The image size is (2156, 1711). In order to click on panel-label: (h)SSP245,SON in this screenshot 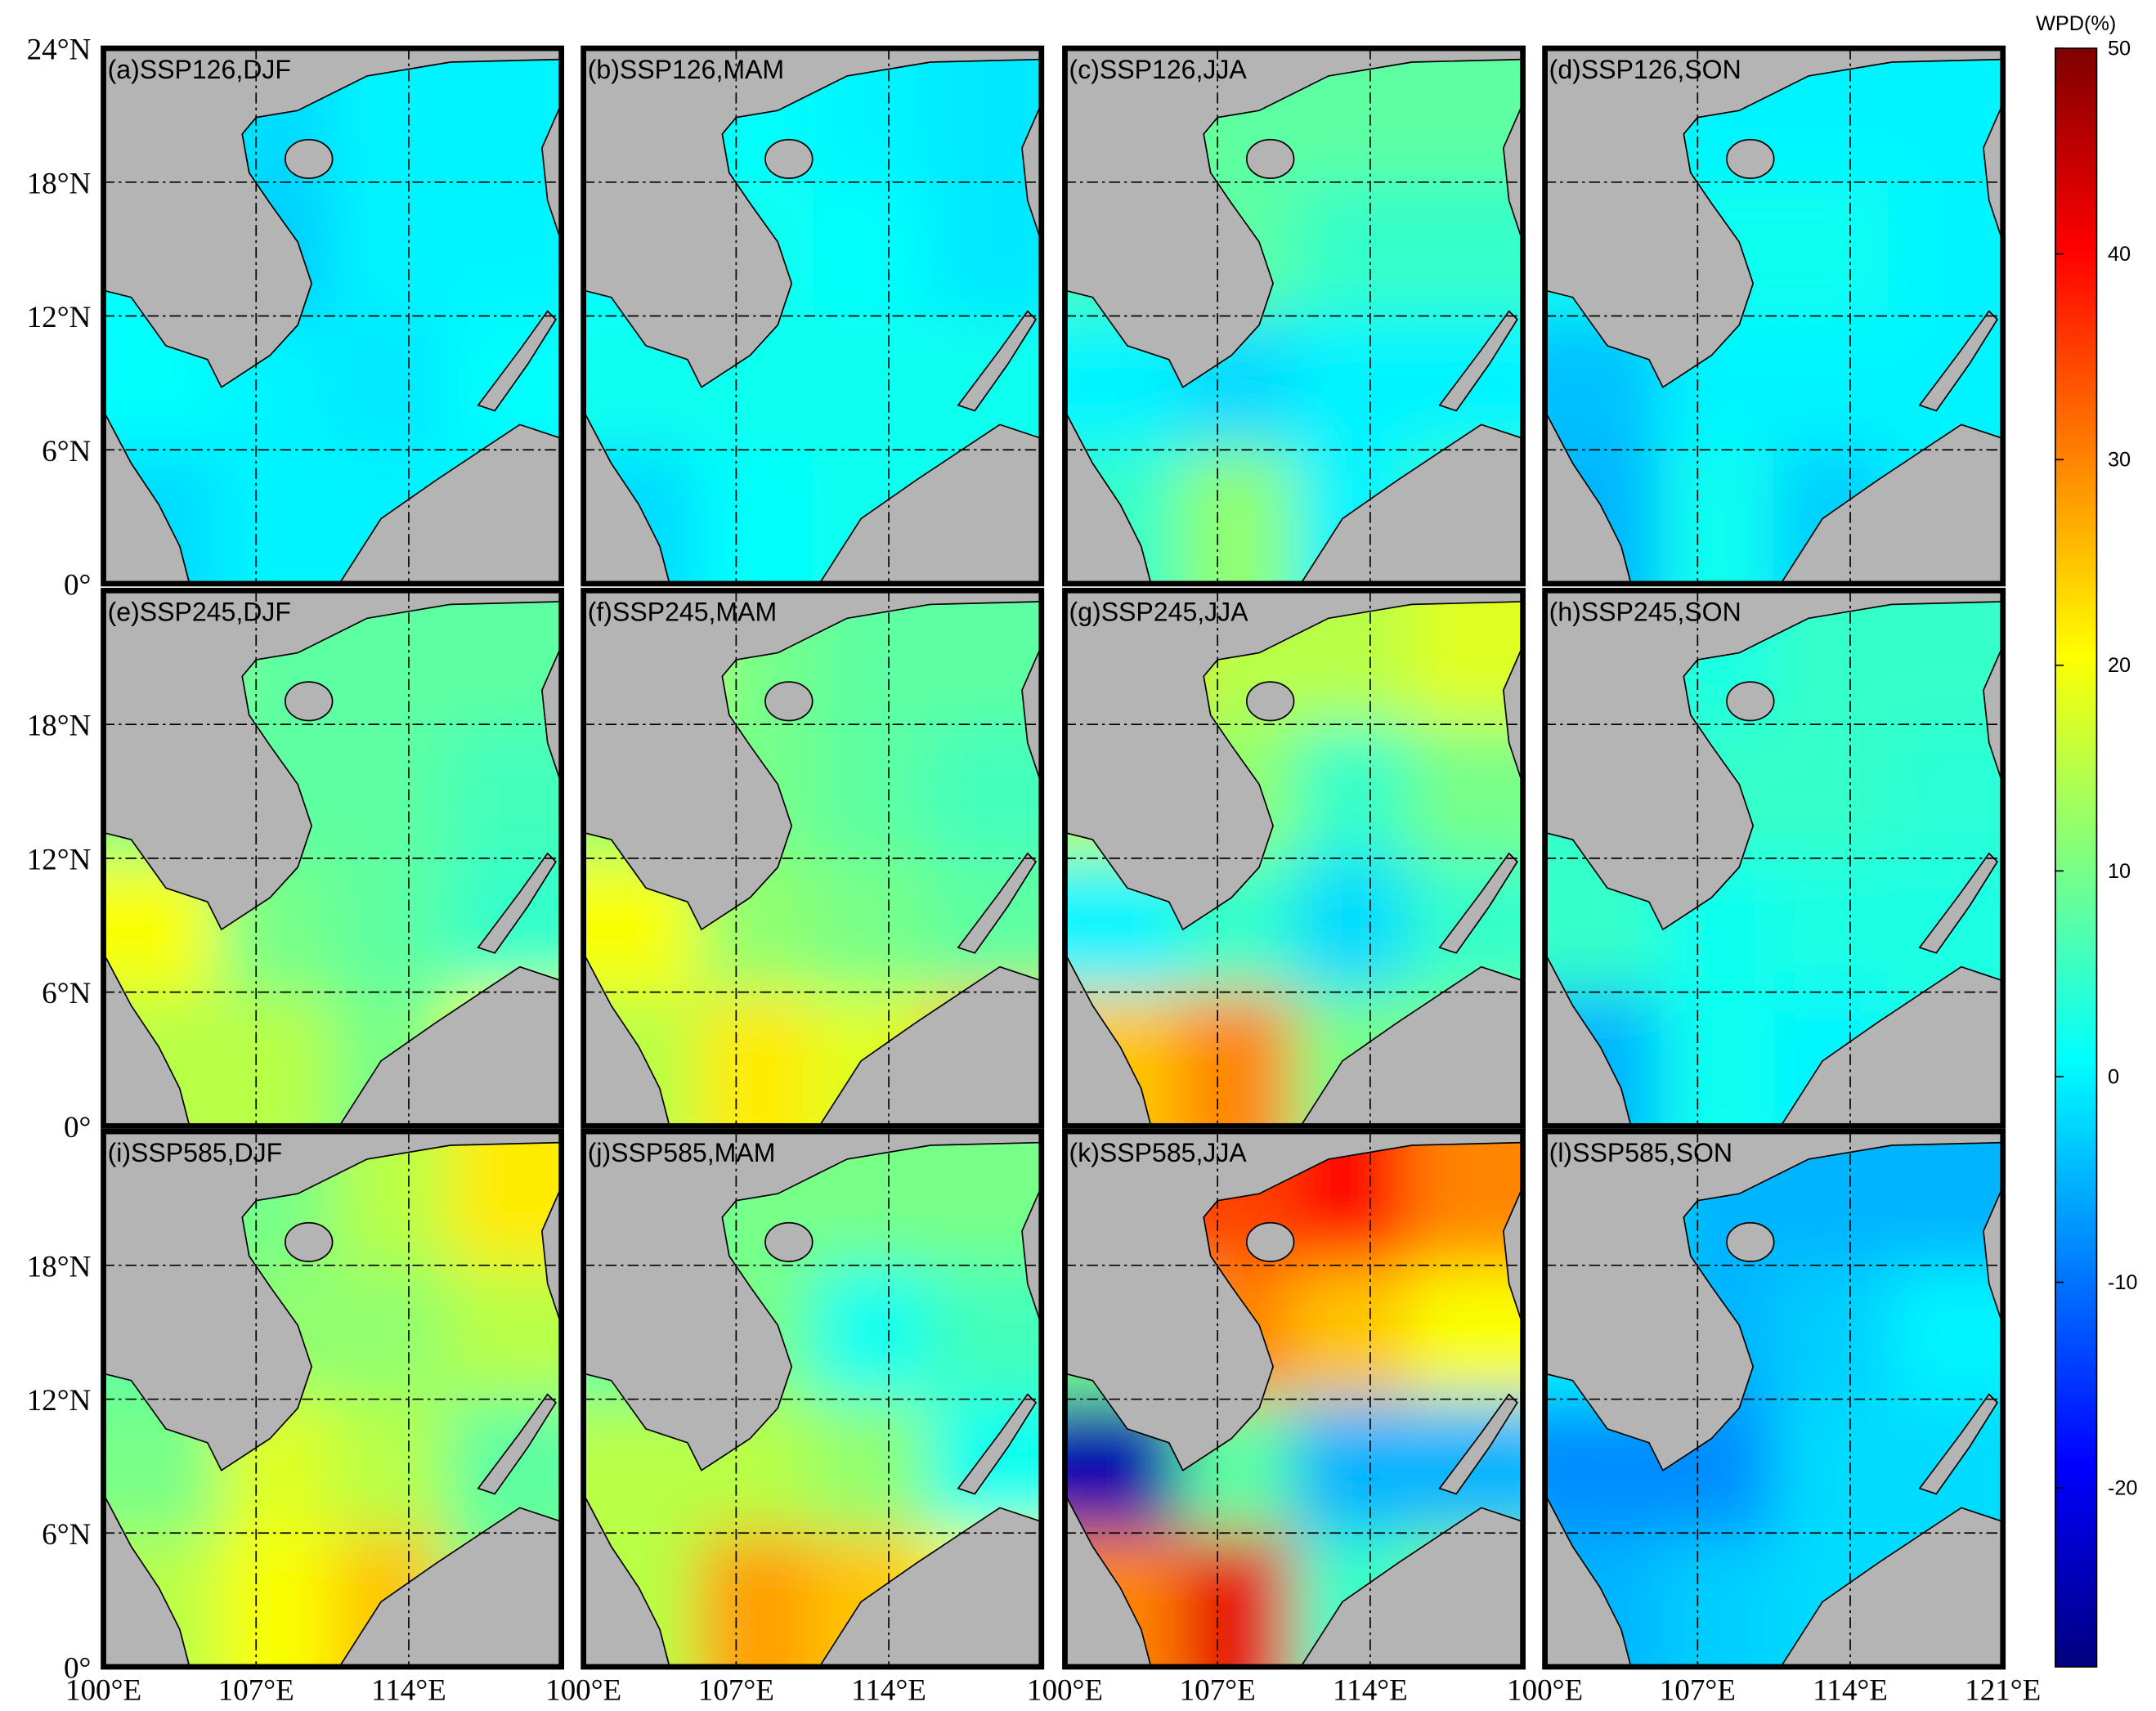, I will do `click(1645, 612)`.